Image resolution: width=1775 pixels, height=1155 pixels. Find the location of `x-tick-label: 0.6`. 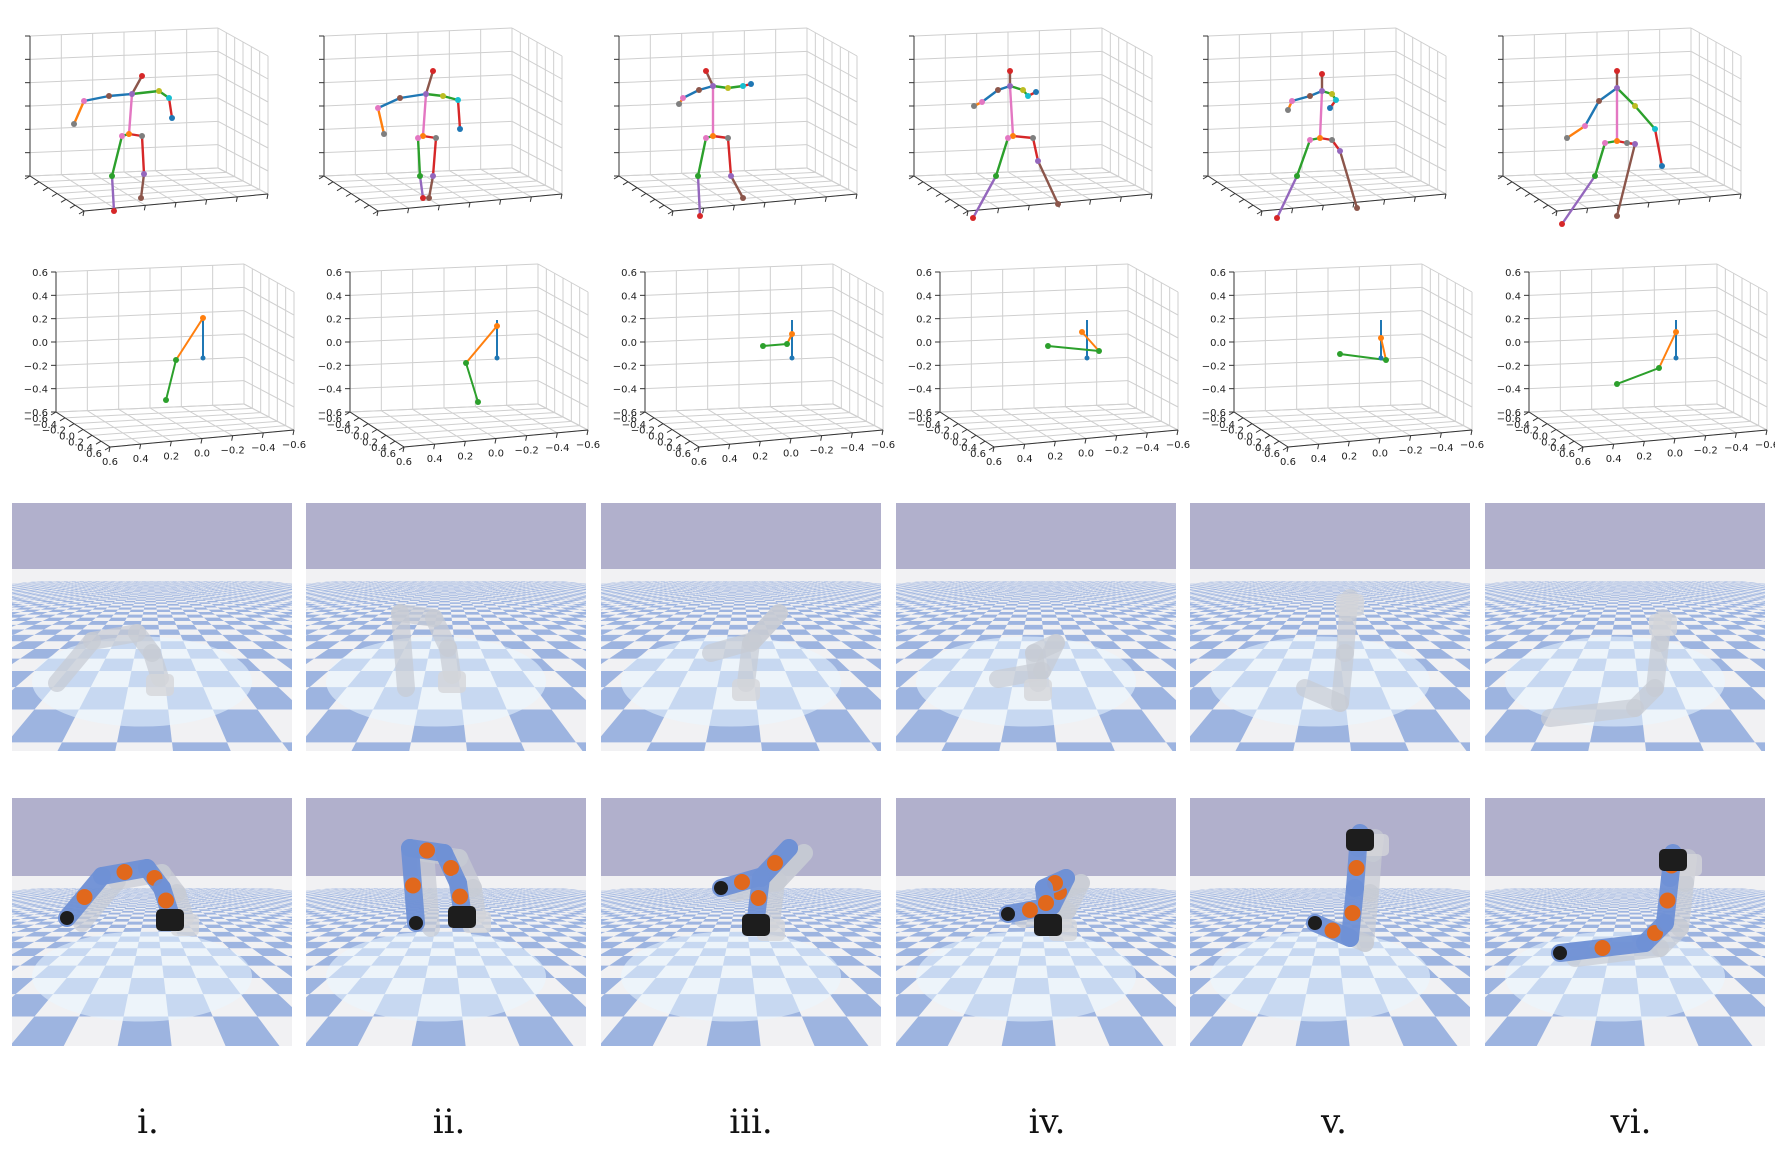

x-tick-label: 0.6 is located at coordinates (994, 462).